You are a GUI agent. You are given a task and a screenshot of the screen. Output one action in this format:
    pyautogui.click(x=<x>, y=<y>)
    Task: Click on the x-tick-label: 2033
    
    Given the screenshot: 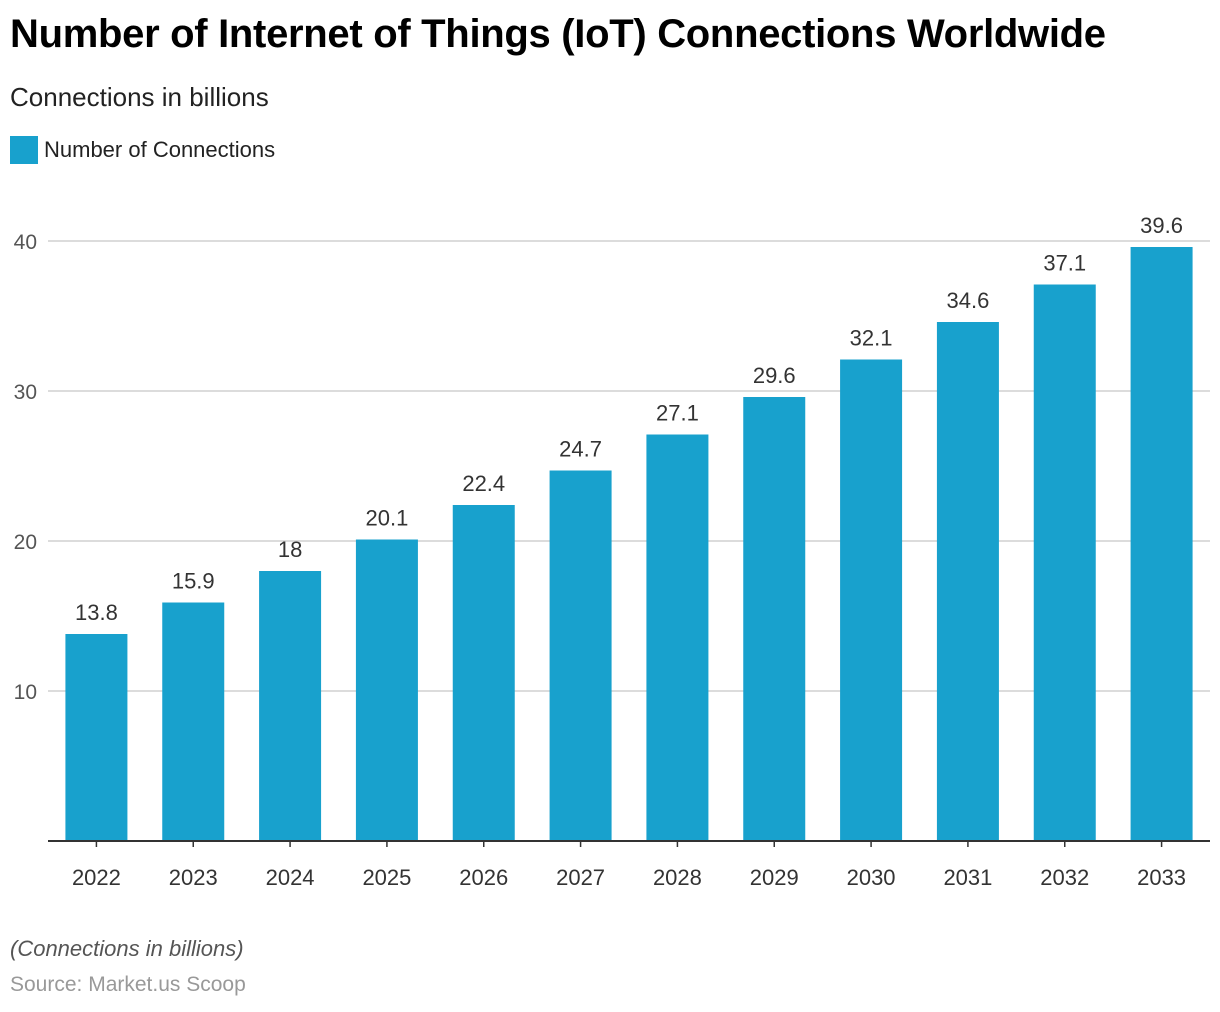 What is the action you would take?
    pyautogui.click(x=1161, y=877)
    